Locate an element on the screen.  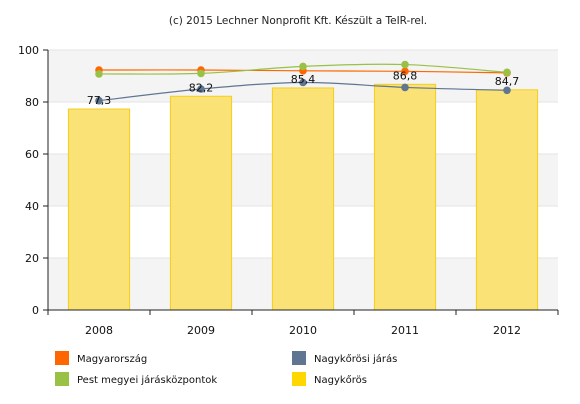
data-labels: 77,3 82,2 85,4 86,8 84,7 is located at coordinates (303, 88).